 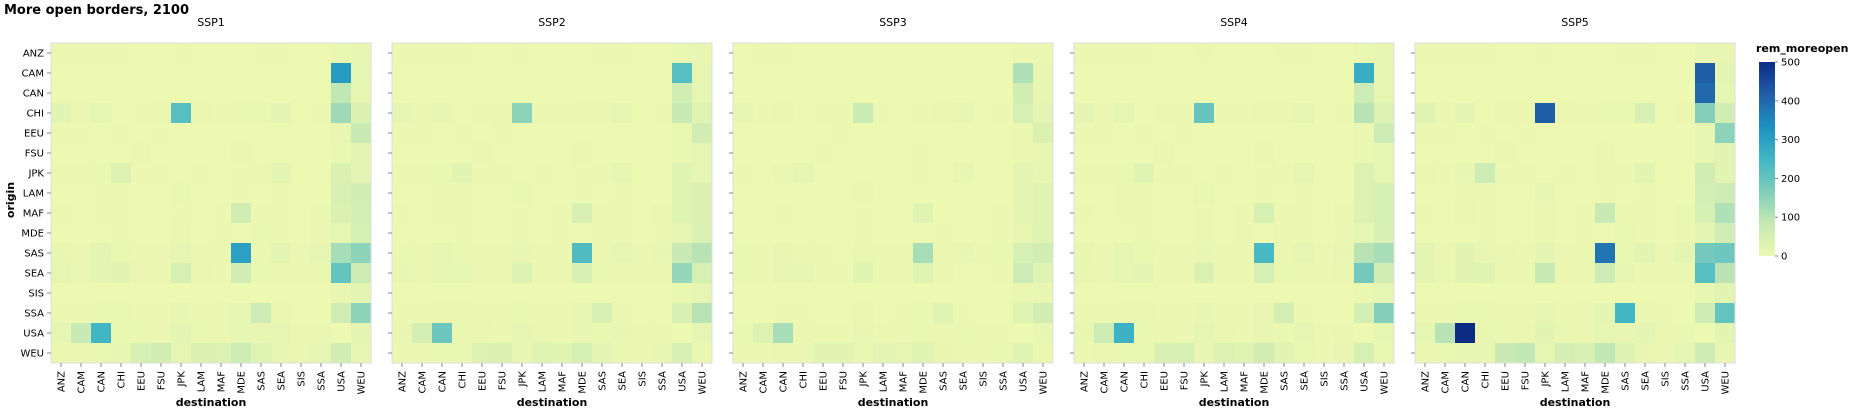 What do you see at coordinates (1646, 381) in the screenshot?
I see `x-tick-label: SEA` at bounding box center [1646, 381].